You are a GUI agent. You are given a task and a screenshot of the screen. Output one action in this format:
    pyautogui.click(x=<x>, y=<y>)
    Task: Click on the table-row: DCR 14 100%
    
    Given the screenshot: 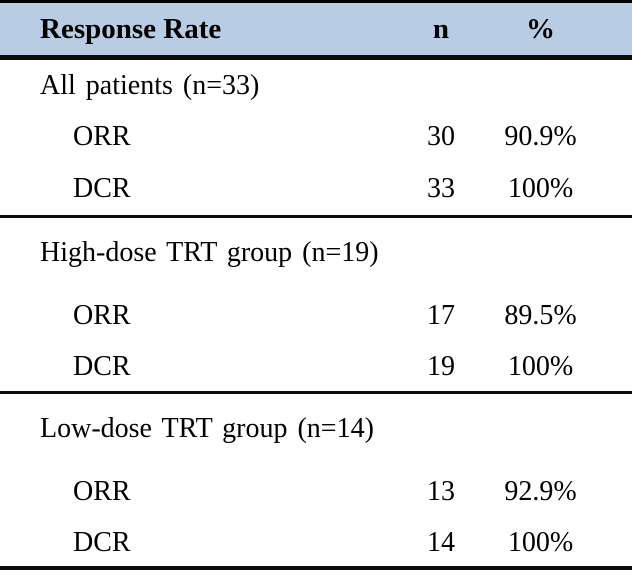 What is the action you would take?
    pyautogui.click(x=316, y=543)
    